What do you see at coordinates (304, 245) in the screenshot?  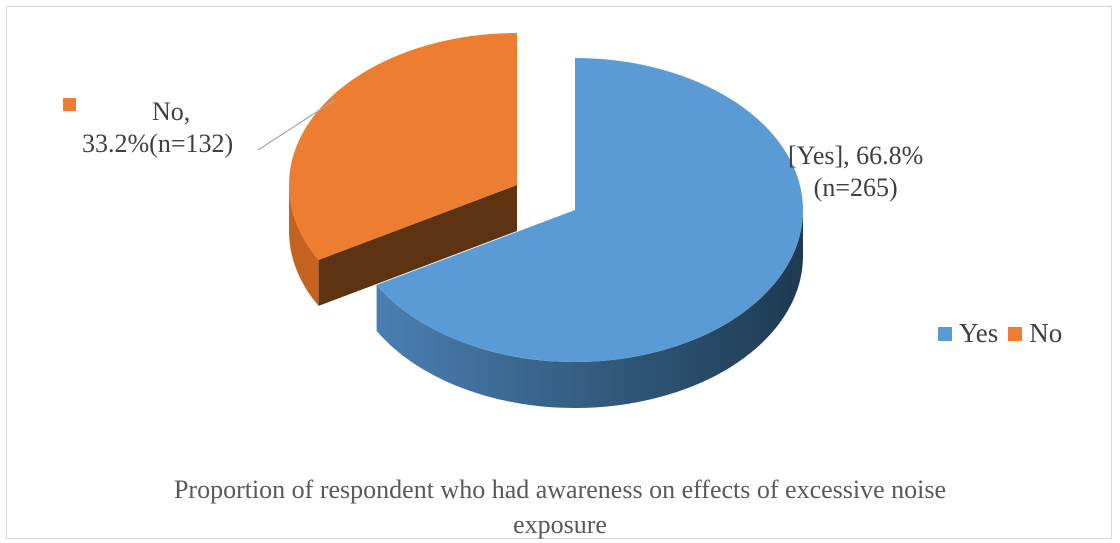 I see `no-slice-outer-side` at bounding box center [304, 245].